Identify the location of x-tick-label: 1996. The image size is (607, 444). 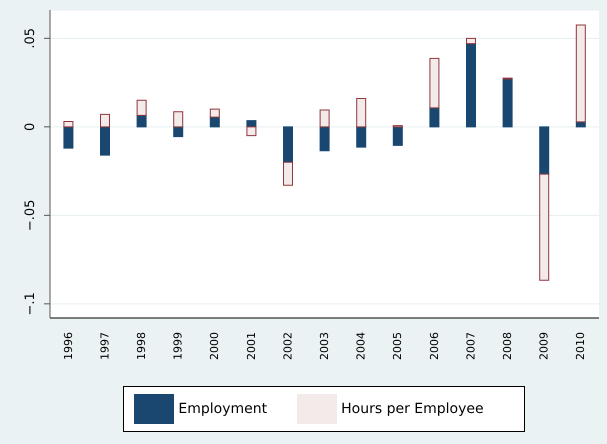
(68, 346).